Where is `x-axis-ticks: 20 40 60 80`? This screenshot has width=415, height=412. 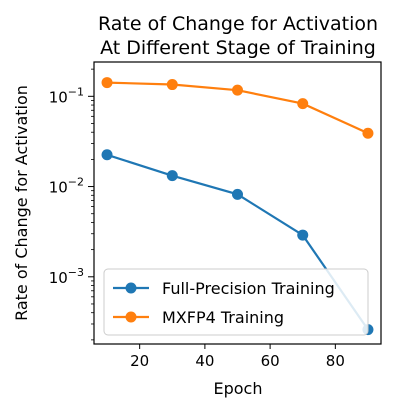 x-axis-ticks: 20 40 60 80 is located at coordinates (237, 357).